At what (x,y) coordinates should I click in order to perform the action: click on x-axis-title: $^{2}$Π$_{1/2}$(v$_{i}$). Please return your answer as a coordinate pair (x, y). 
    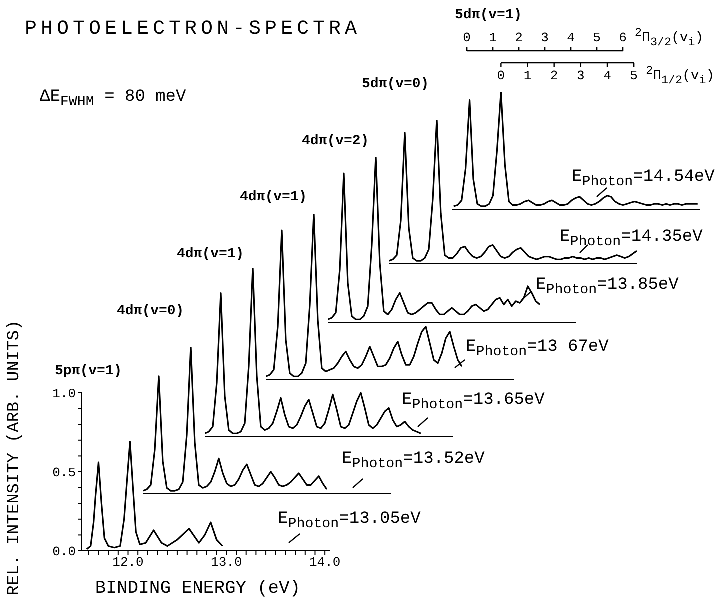
    Looking at the image, I should click on (680, 76).